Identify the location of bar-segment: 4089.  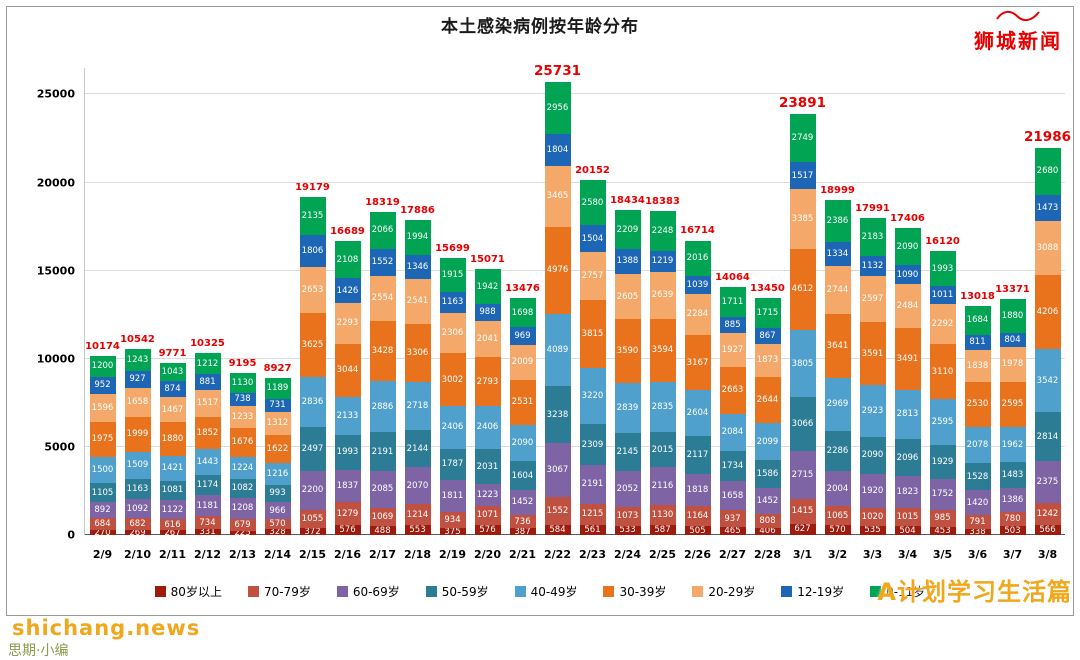
(557, 350).